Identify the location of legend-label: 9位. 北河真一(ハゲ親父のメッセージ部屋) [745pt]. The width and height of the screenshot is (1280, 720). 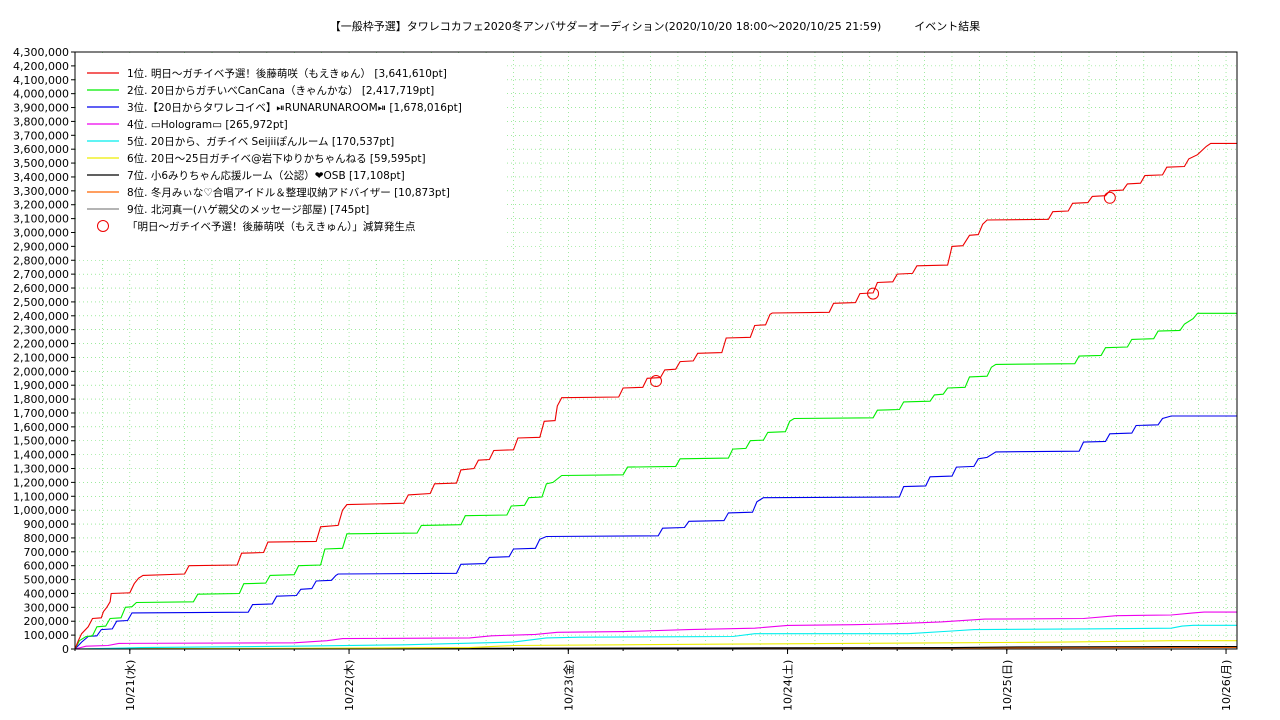
(248, 209).